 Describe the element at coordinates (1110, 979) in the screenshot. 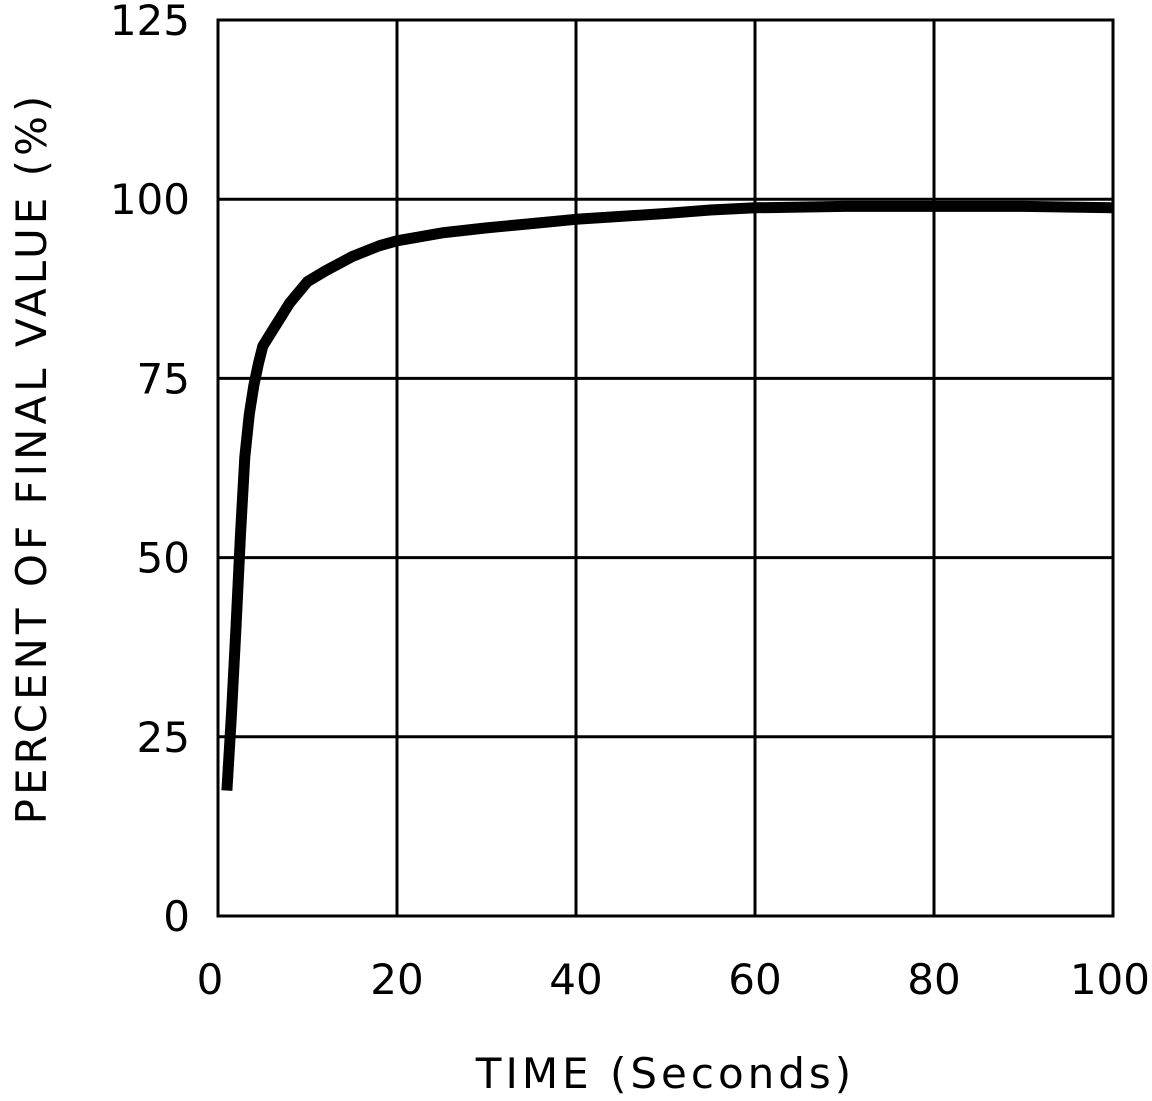

I see `x-tick-label: 100` at that location.